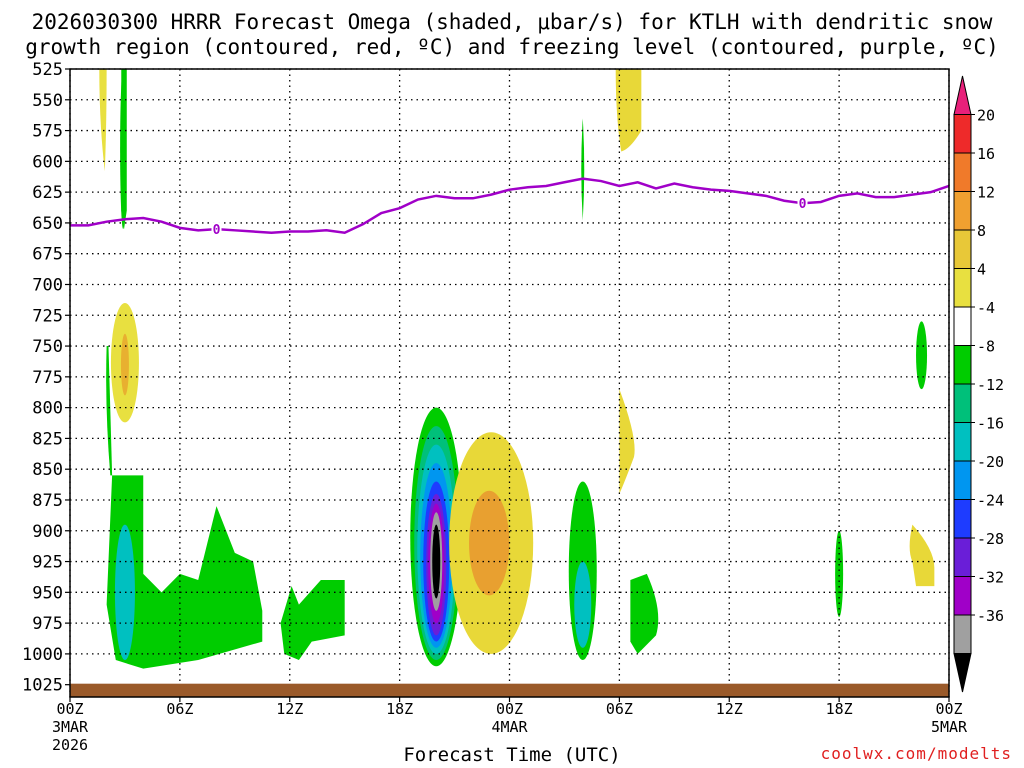 The width and height of the screenshot is (1024, 768). What do you see at coordinates (512, 755) in the screenshot?
I see `x-axis-title: Forecast Time (UTC)` at bounding box center [512, 755].